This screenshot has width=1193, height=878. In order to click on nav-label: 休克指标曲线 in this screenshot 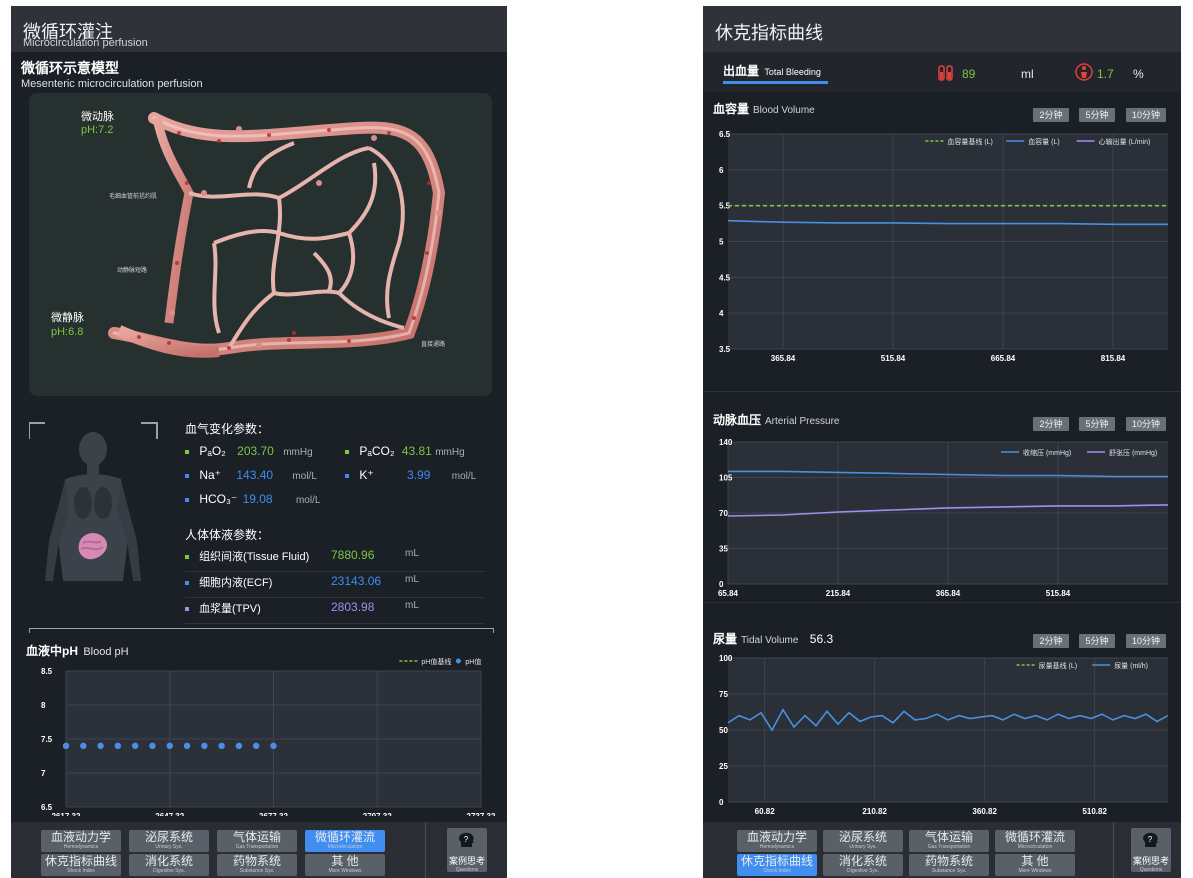, I will do `click(776, 861)`.